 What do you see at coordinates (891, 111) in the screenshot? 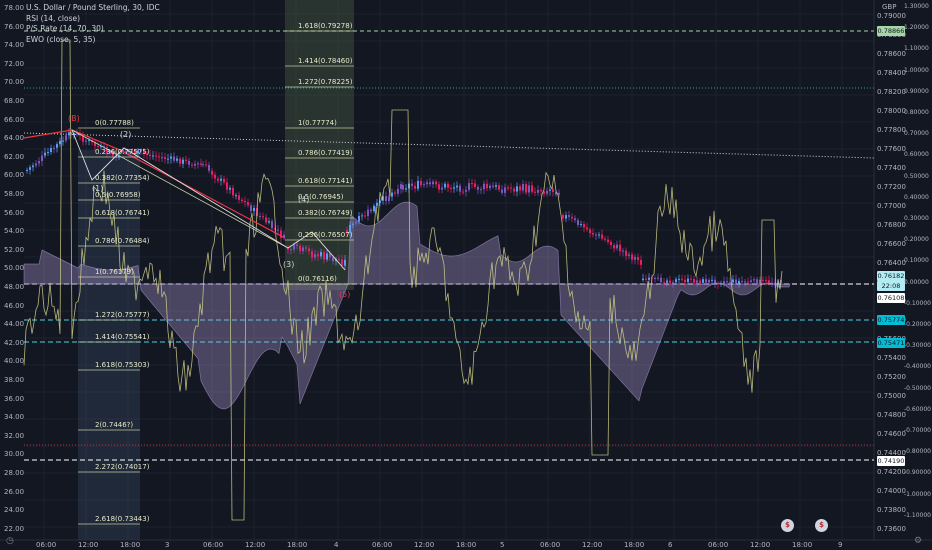
I see `price-tick-label: 0.78000` at bounding box center [891, 111].